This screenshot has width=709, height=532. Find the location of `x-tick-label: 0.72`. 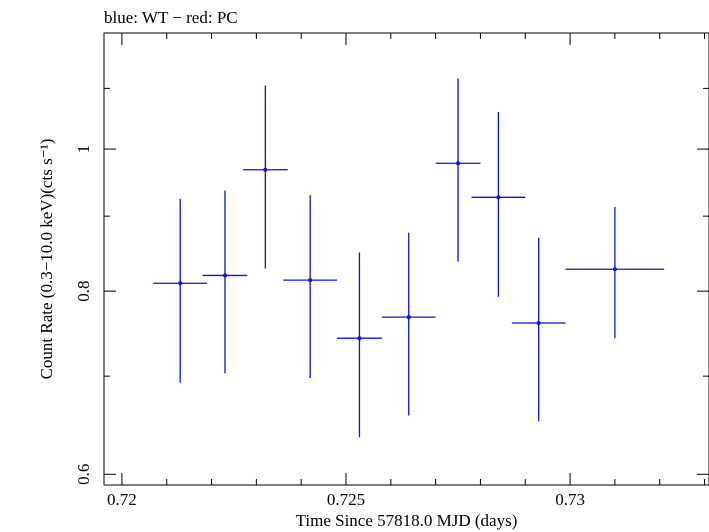

x-tick-label: 0.72 is located at coordinates (122, 499).